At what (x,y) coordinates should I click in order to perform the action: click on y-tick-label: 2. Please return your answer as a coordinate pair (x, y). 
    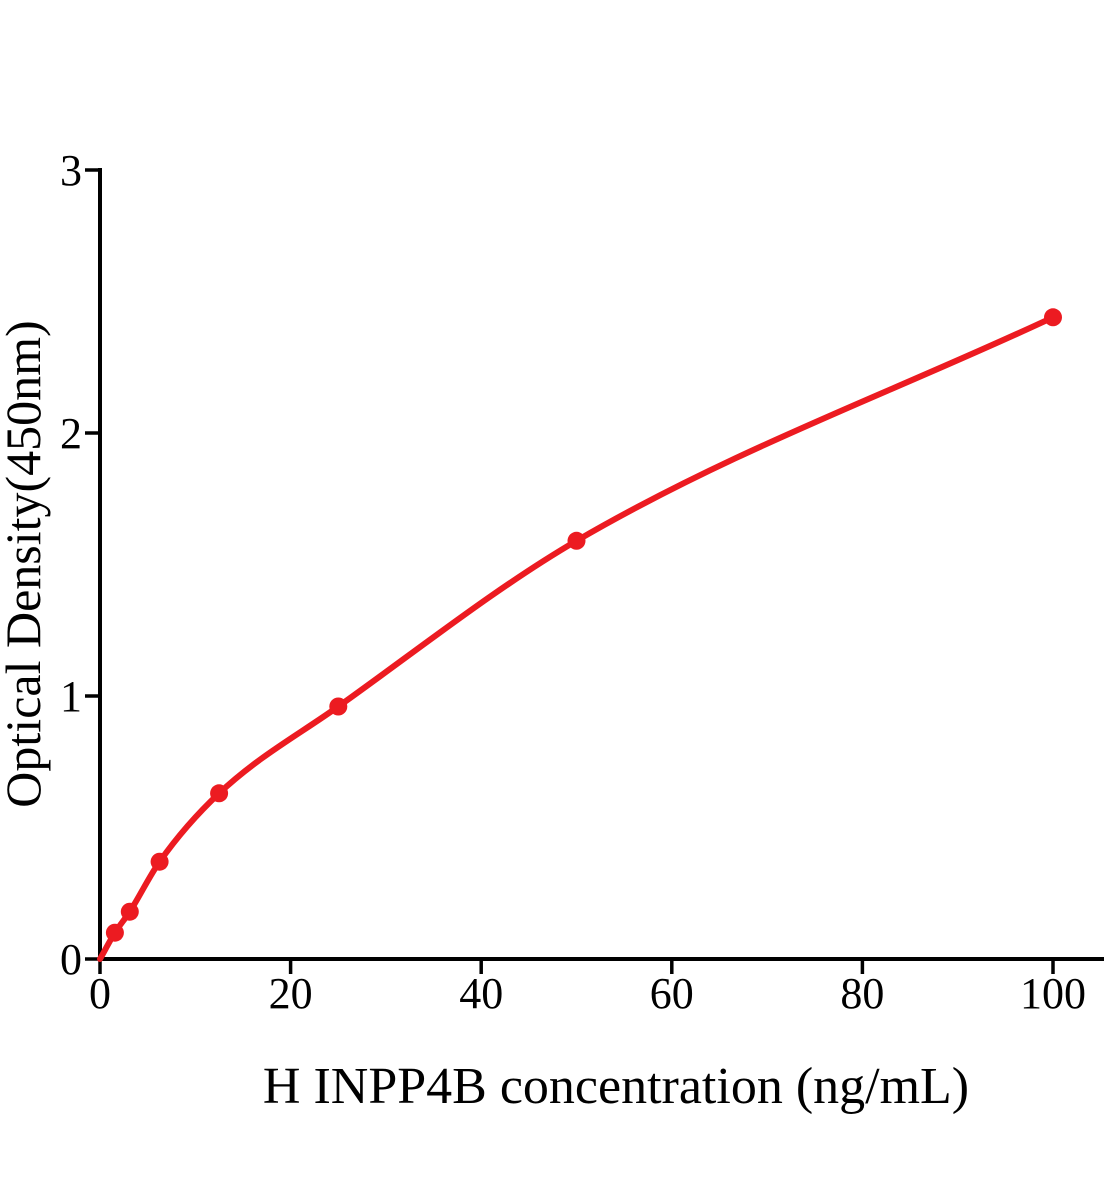
    Looking at the image, I should click on (71, 433).